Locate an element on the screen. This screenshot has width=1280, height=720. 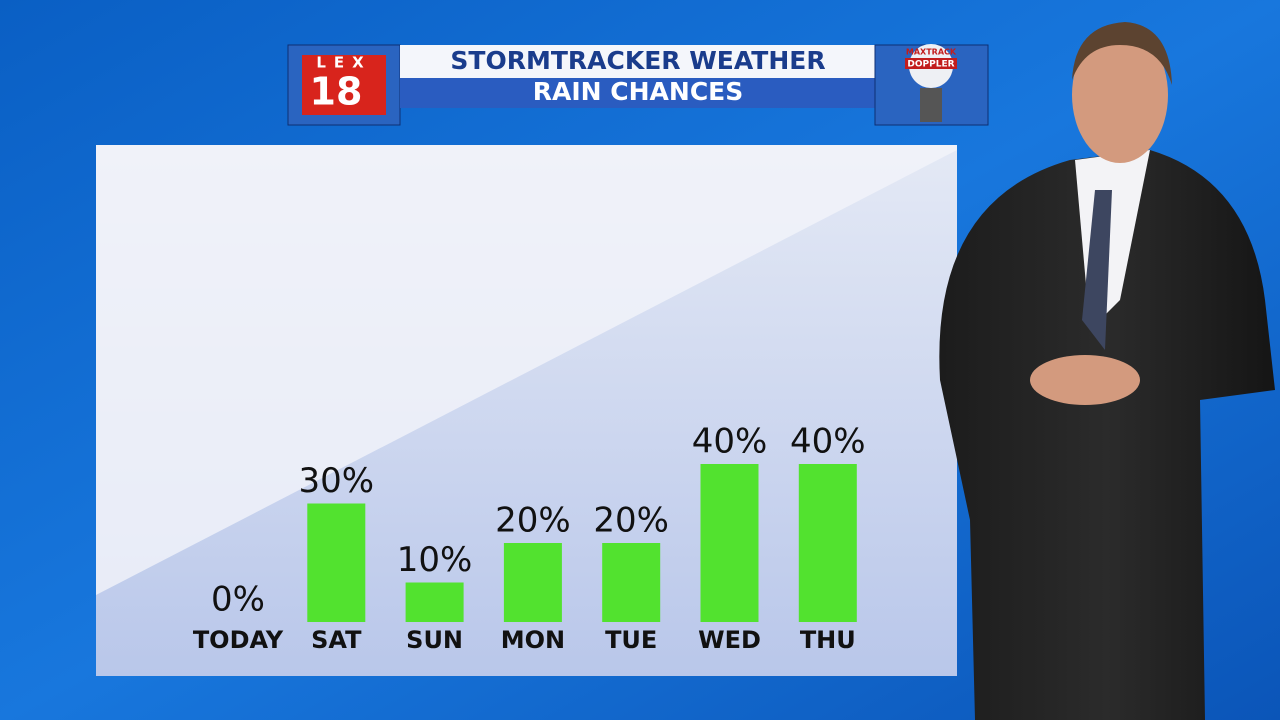
title-band is located at coordinates (637, 61).